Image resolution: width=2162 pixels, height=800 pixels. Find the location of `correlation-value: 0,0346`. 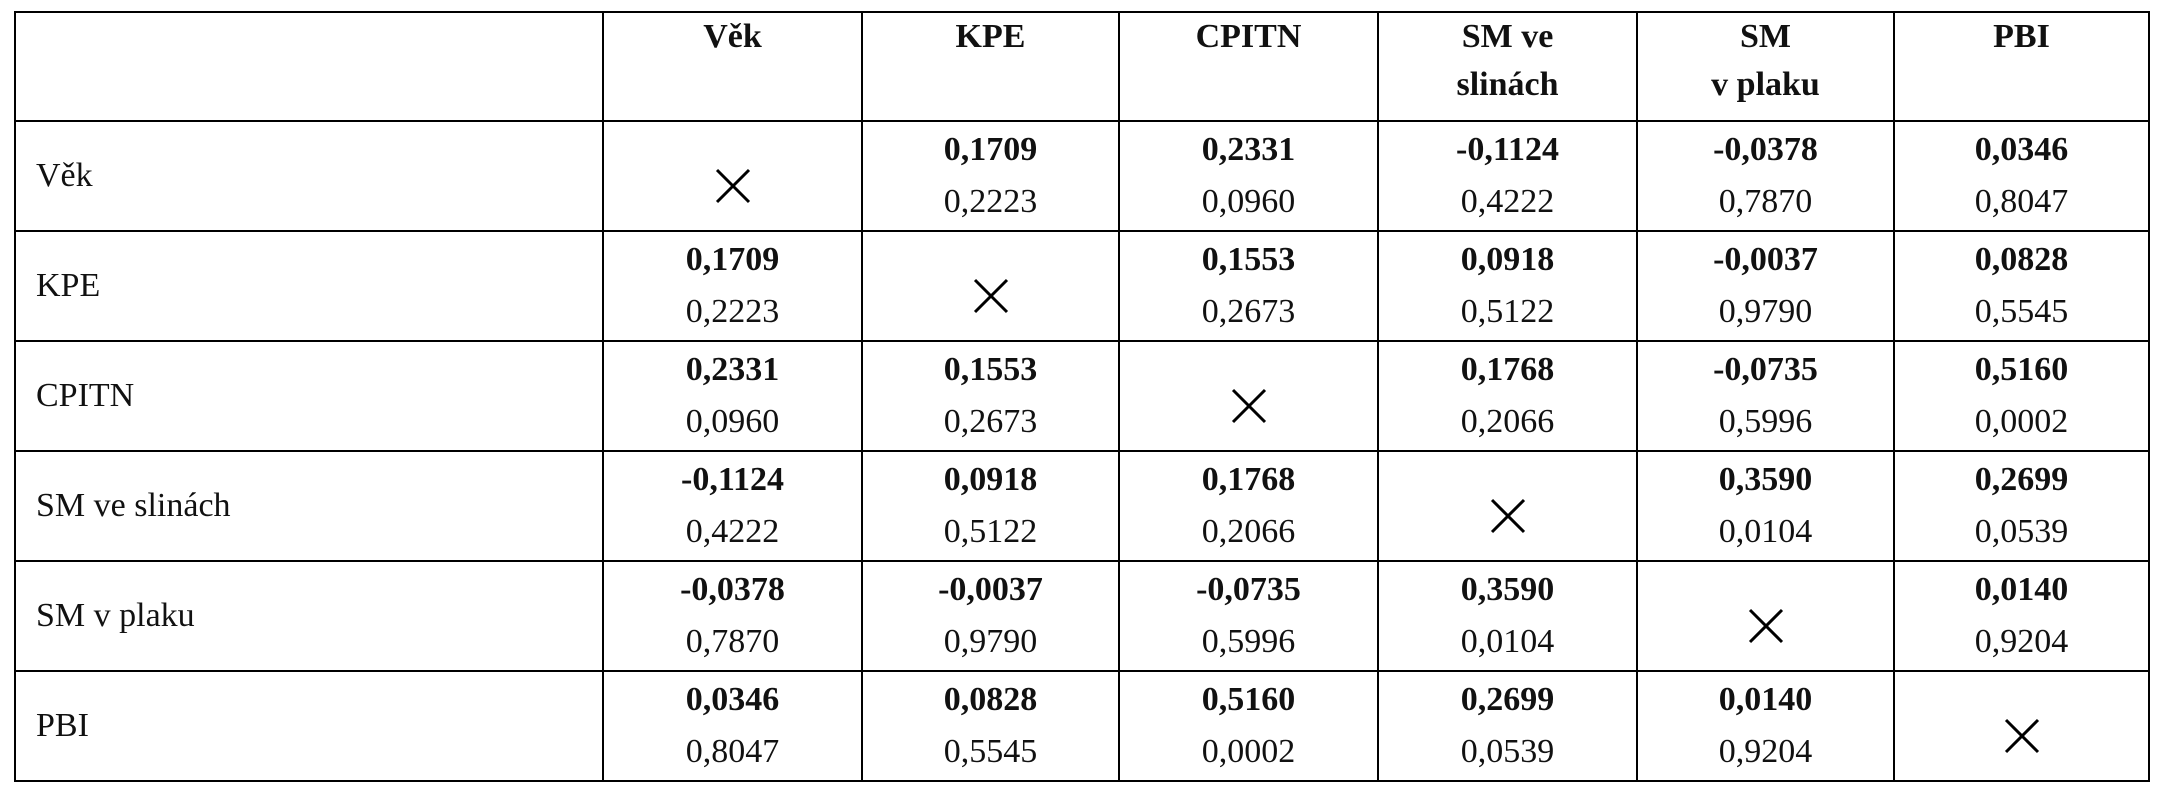

correlation-value: 0,0346 is located at coordinates (2021, 149).